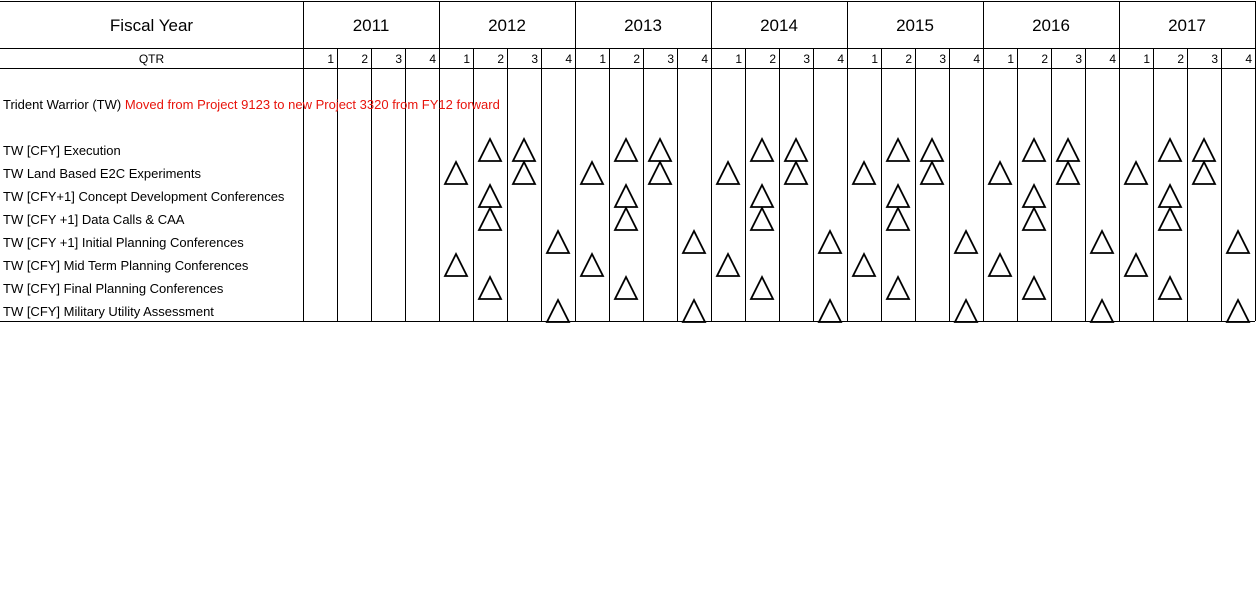  Describe the element at coordinates (102, 173) in the screenshot. I see `row-label: TW Land Based E2C Experiments` at that location.